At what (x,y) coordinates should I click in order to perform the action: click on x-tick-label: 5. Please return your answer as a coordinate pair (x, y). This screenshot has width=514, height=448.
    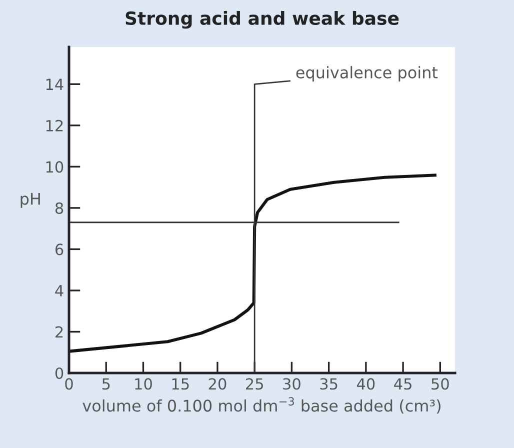
    Looking at the image, I should click on (106, 384).